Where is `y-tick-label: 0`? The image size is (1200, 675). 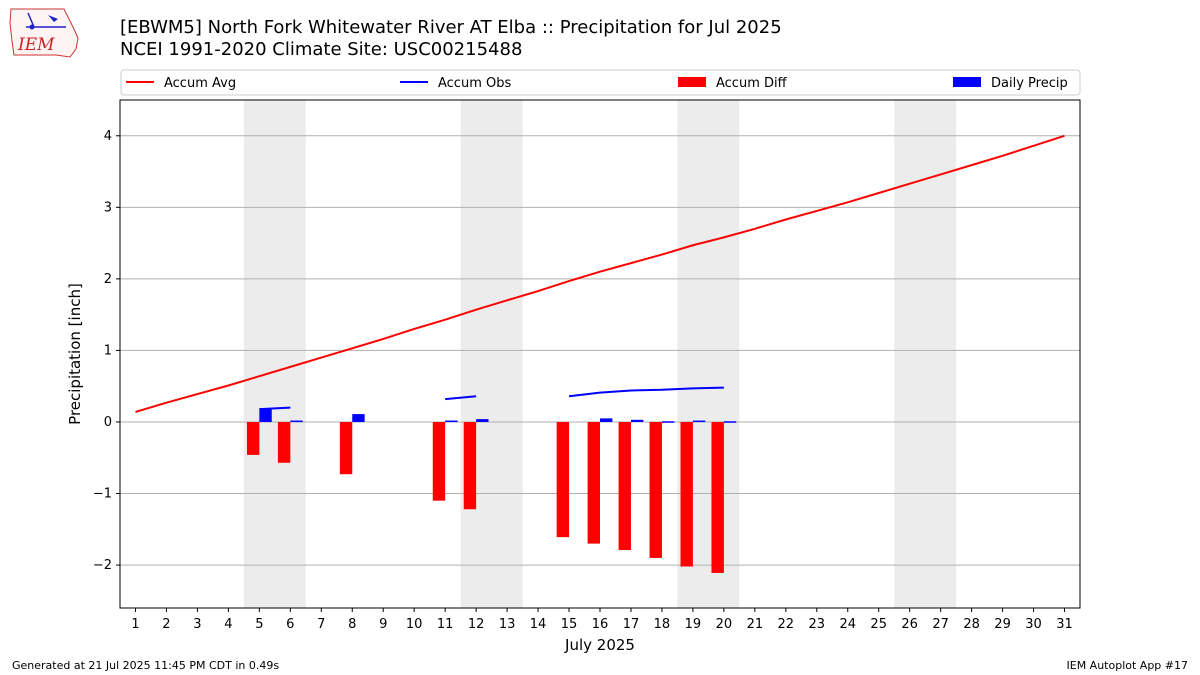
y-tick-label: 0 is located at coordinates (108, 422).